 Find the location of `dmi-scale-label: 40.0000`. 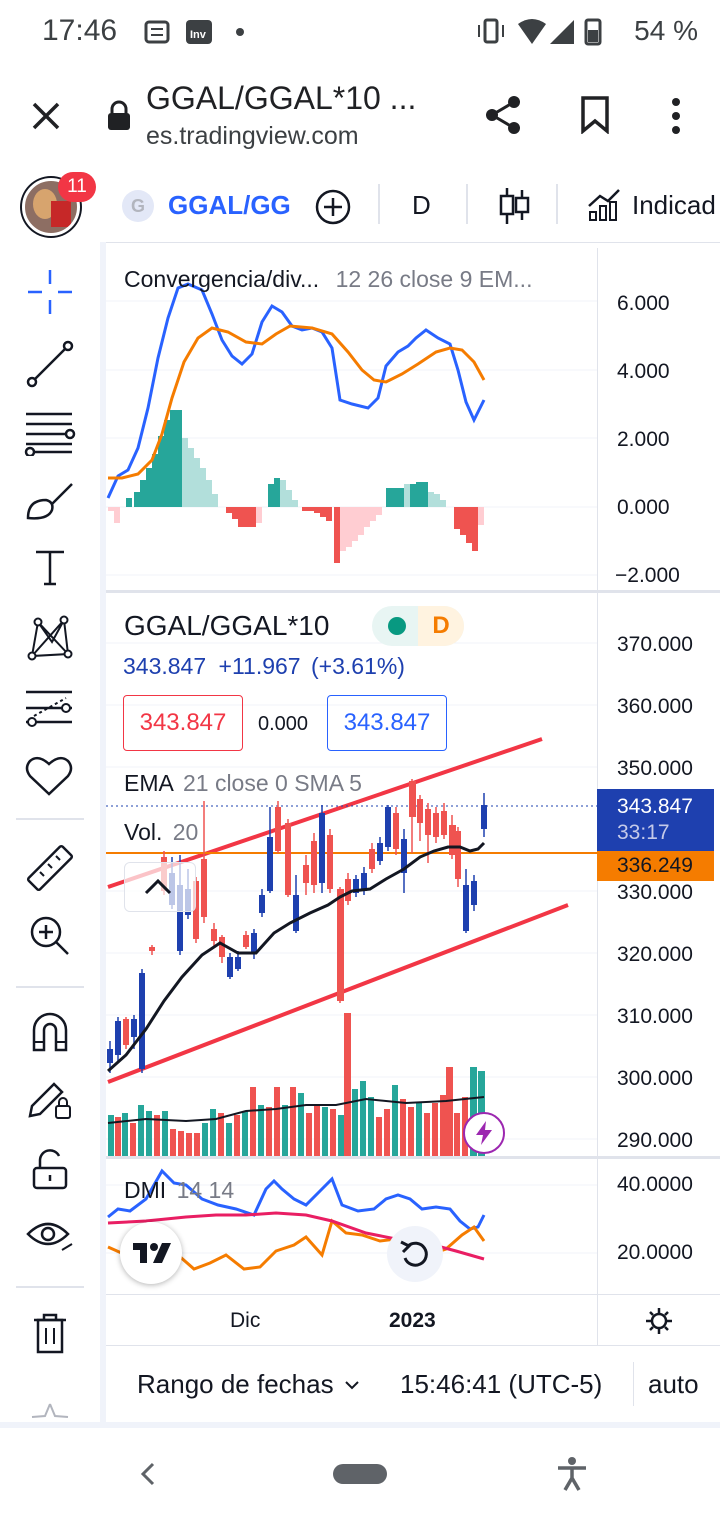

dmi-scale-label: 40.0000 is located at coordinates (655, 1184).